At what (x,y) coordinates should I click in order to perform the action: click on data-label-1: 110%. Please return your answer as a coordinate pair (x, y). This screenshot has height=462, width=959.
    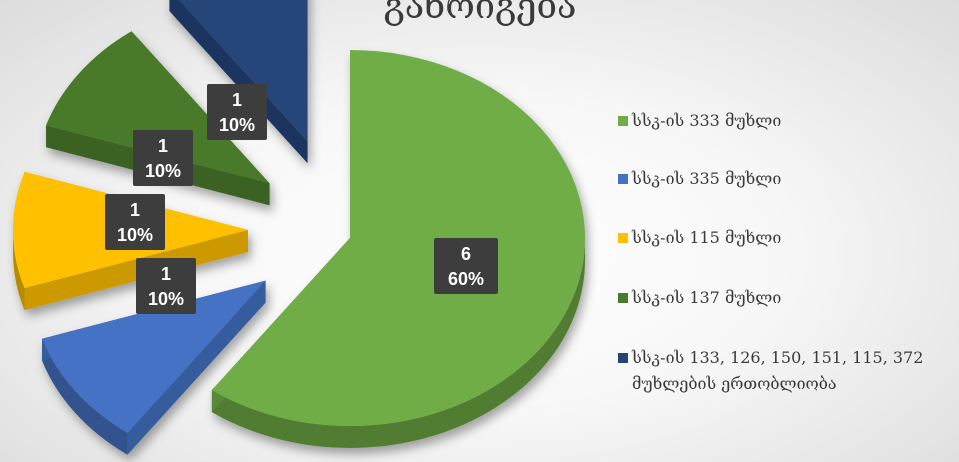
    Looking at the image, I should click on (166, 286).